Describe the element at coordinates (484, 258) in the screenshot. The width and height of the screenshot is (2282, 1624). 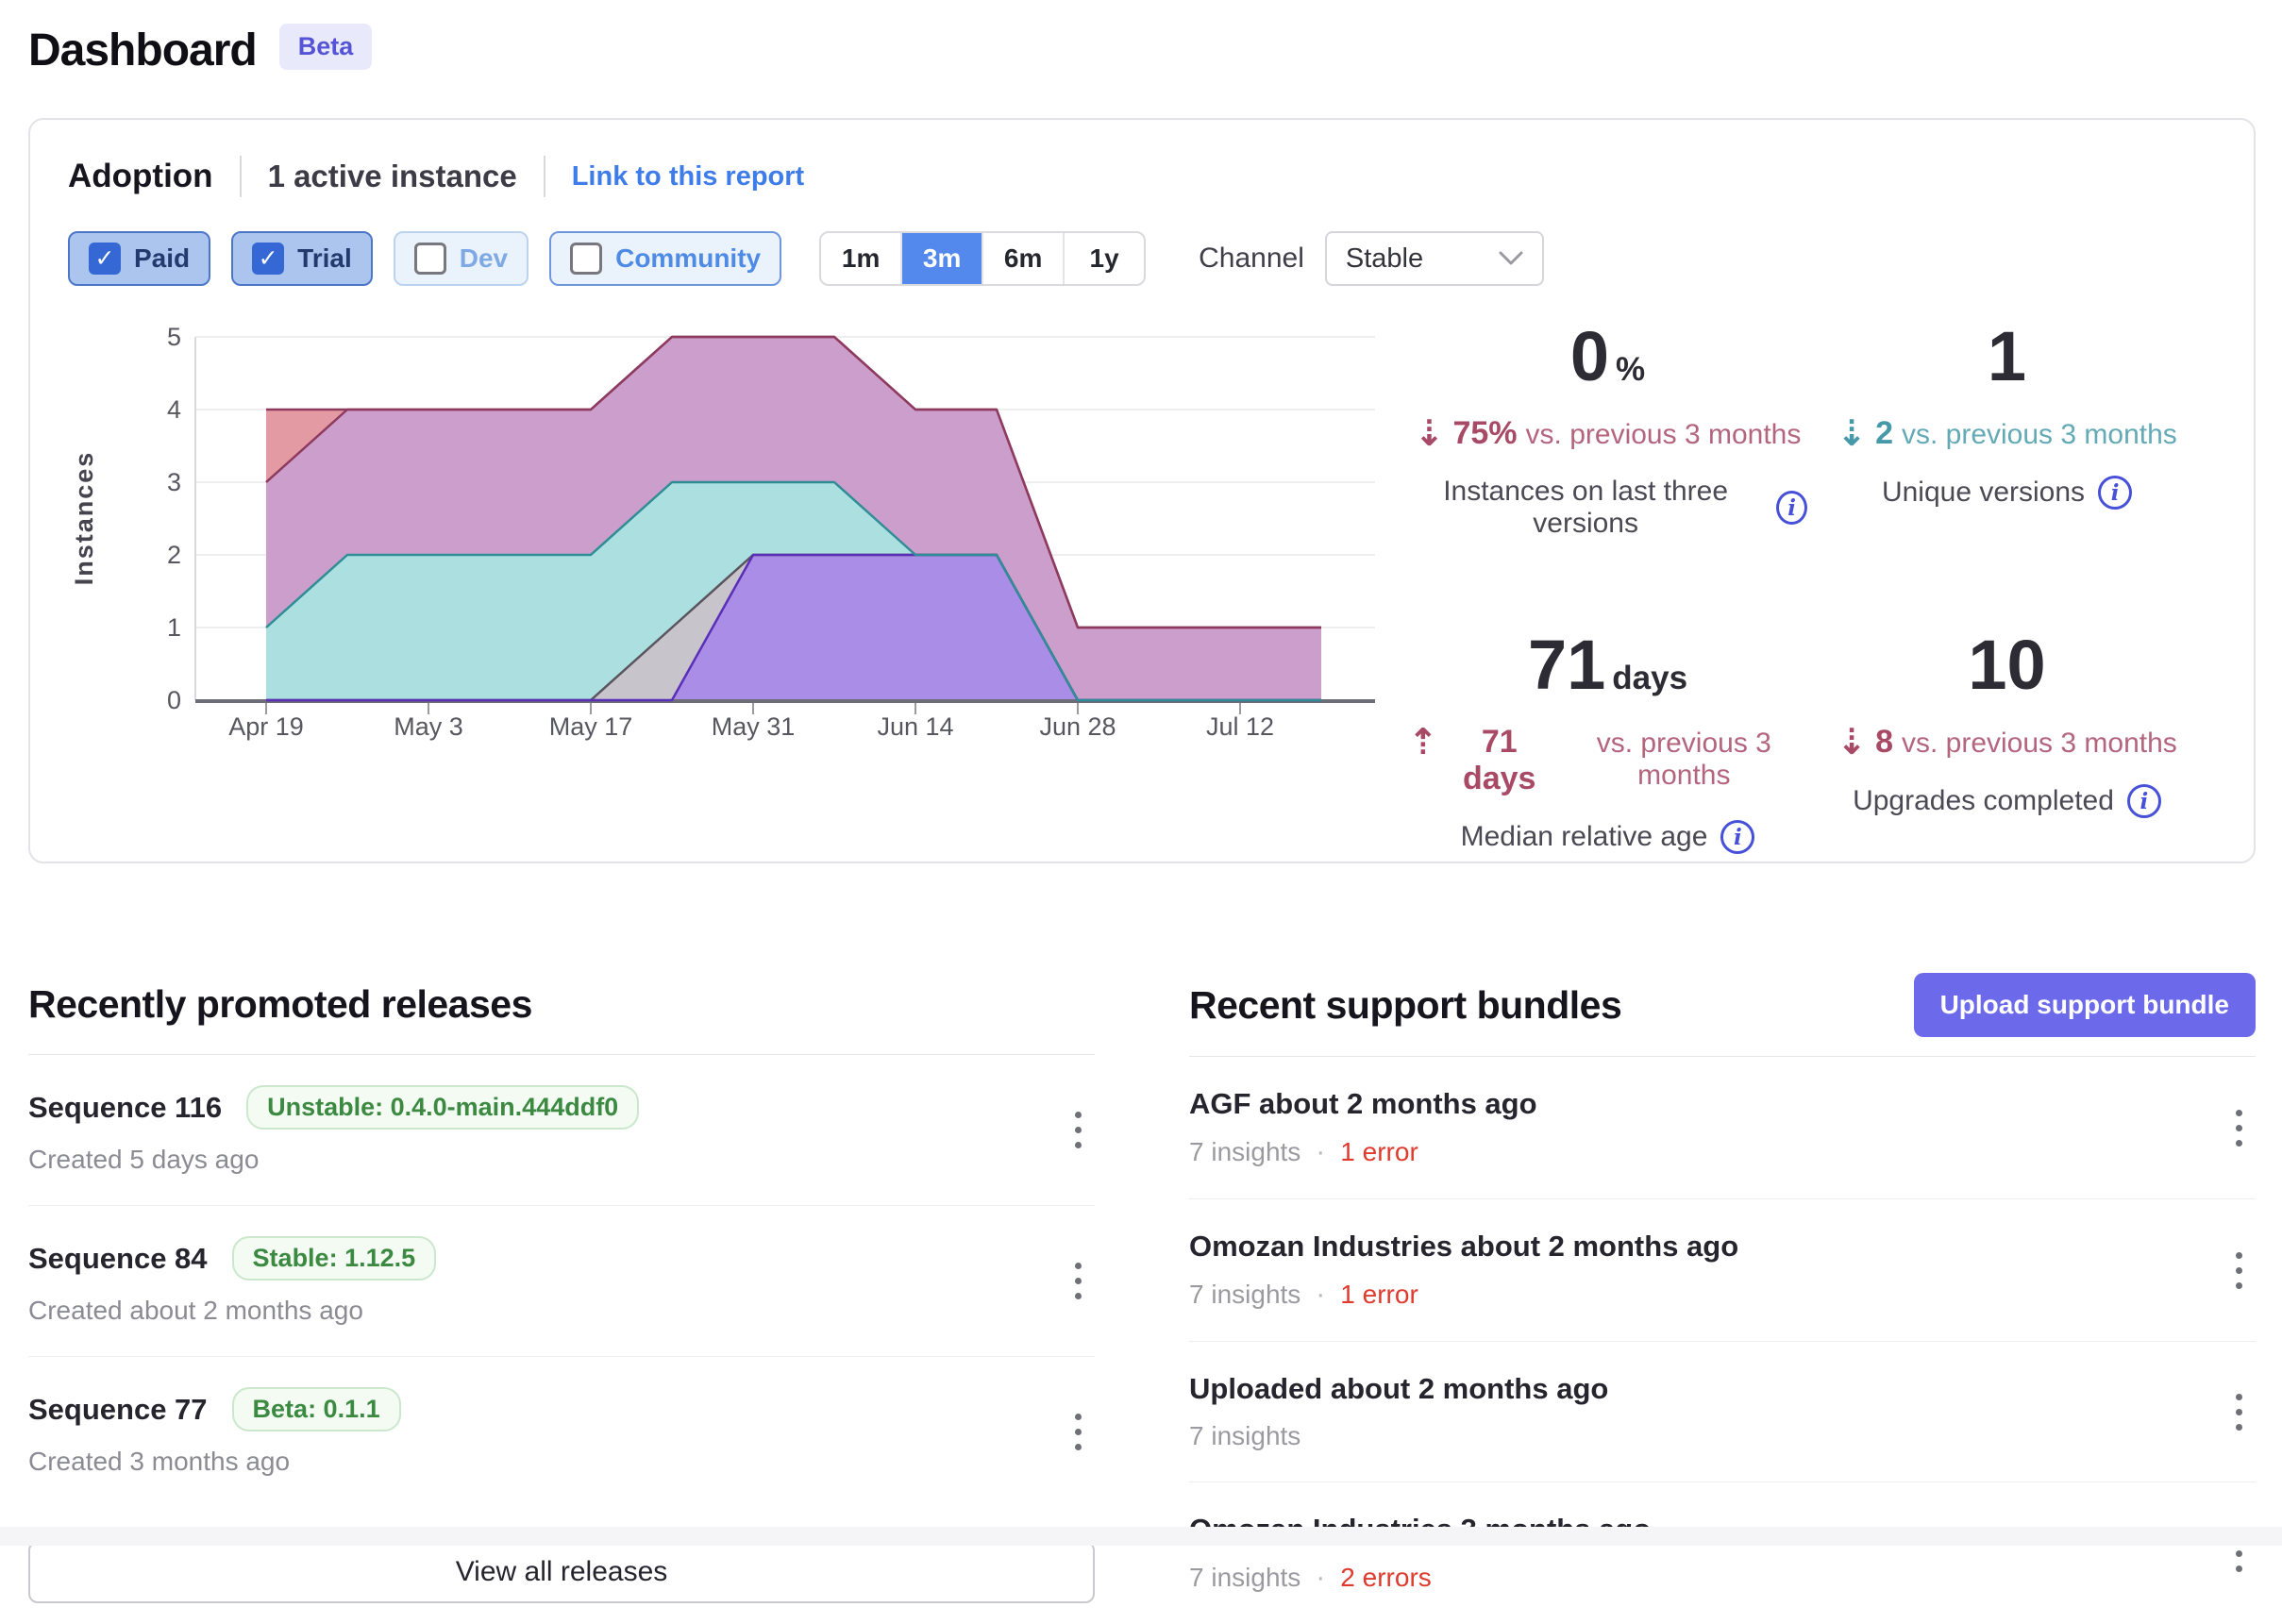
I see `filter-label: Dev` at that location.